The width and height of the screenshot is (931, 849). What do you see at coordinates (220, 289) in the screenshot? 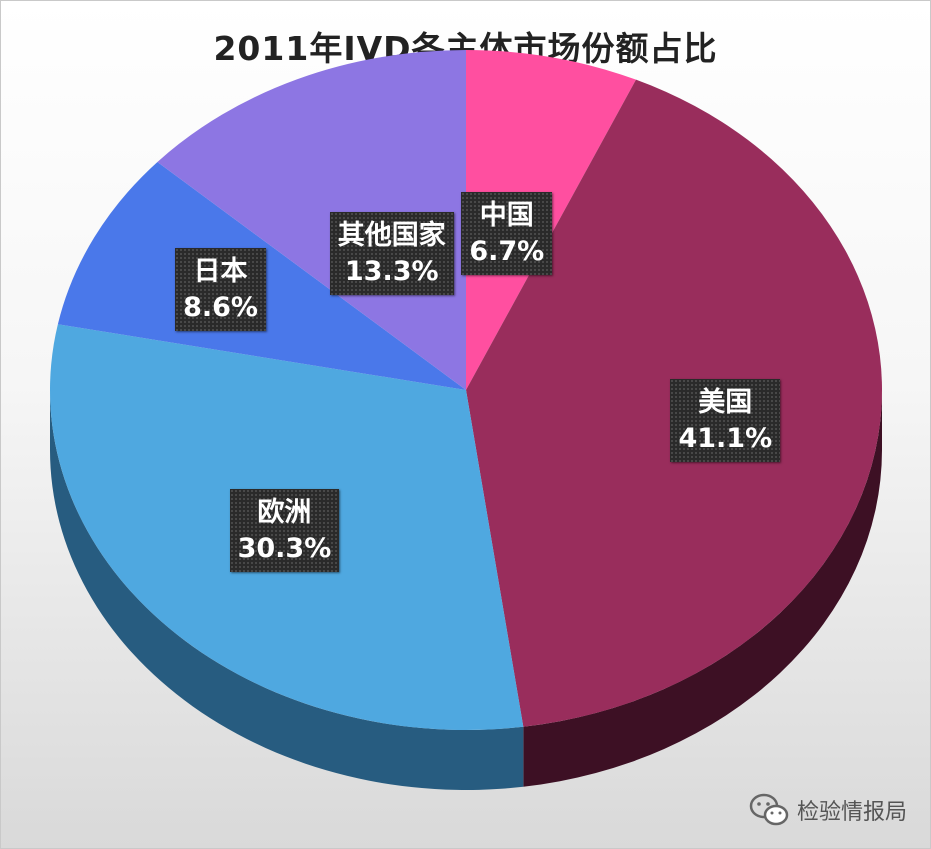
I see `data-label-3: 日本 8.6%` at bounding box center [220, 289].